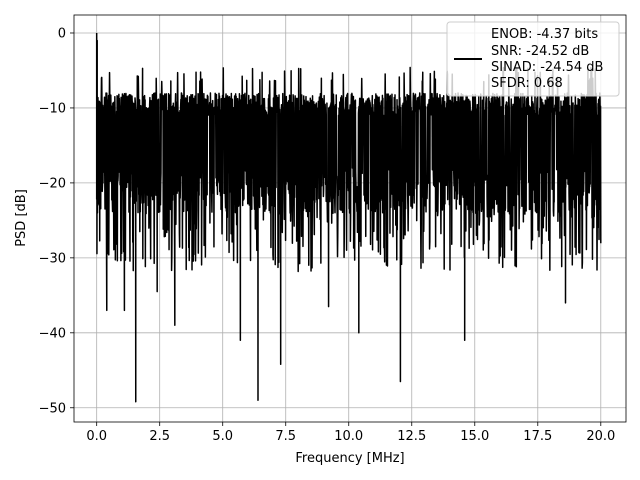  I want to click on legend-box, so click(533, 59).